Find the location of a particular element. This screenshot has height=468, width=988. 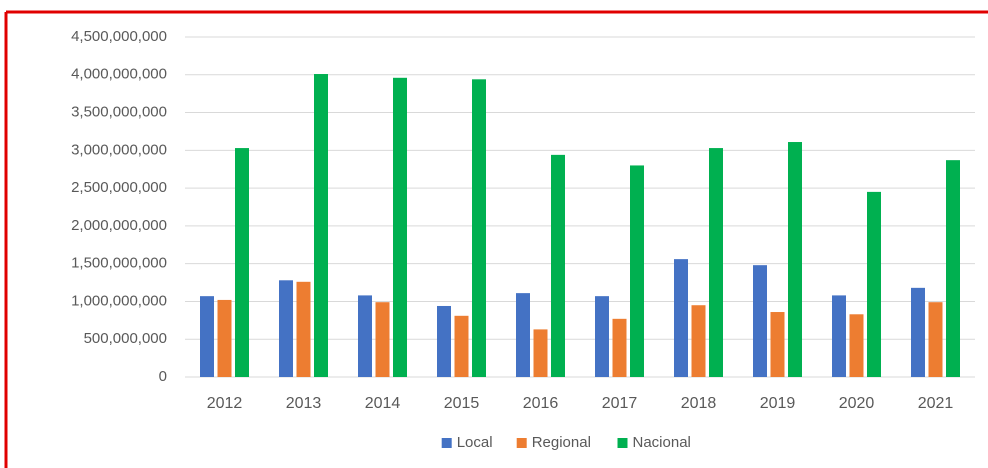

x-tick-label: 2014 is located at coordinates (383, 403).